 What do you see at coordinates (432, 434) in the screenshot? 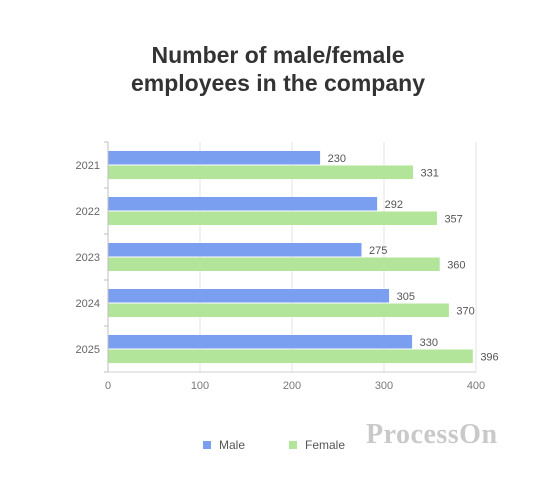
I see `watermark-logo: ProcessOn` at bounding box center [432, 434].